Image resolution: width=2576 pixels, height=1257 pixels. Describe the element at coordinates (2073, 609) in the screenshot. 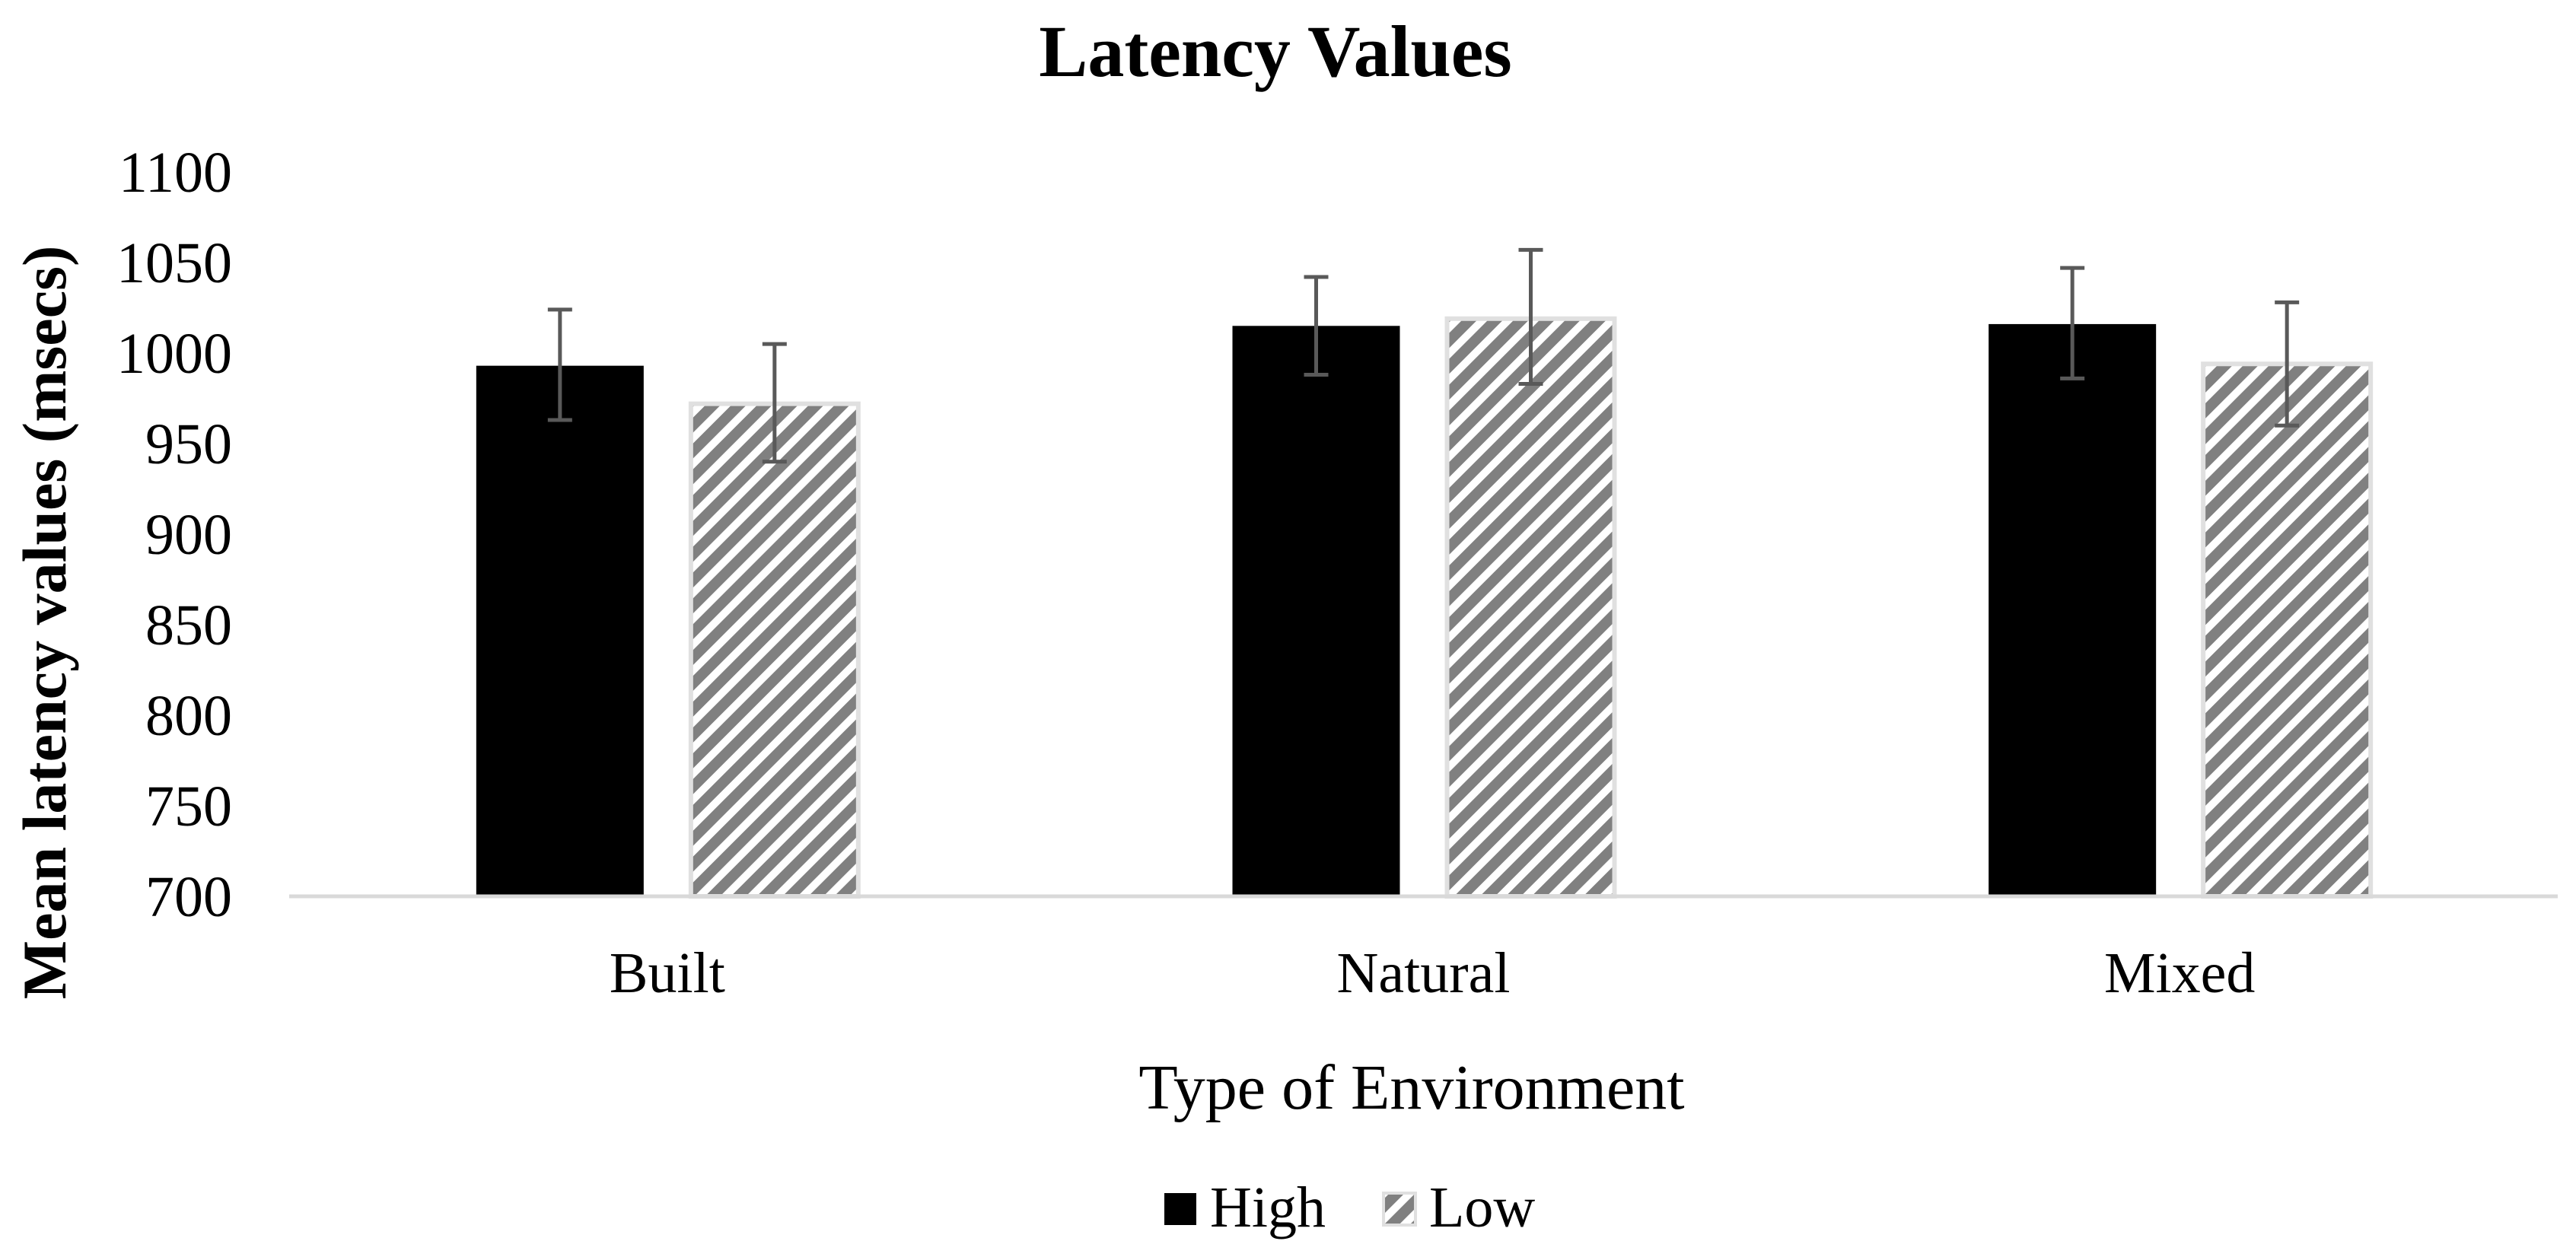

I see `bar-high-mixed` at that location.